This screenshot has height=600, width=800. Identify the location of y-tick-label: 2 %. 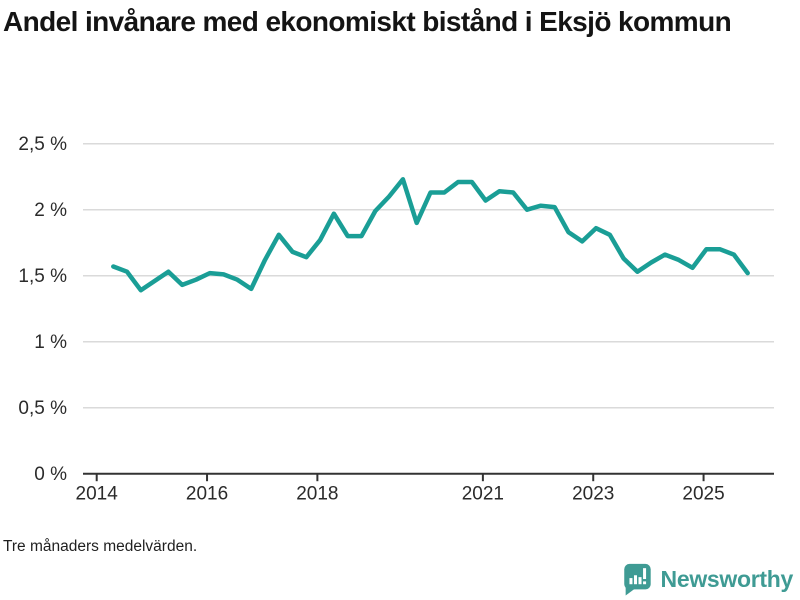
(50, 210).